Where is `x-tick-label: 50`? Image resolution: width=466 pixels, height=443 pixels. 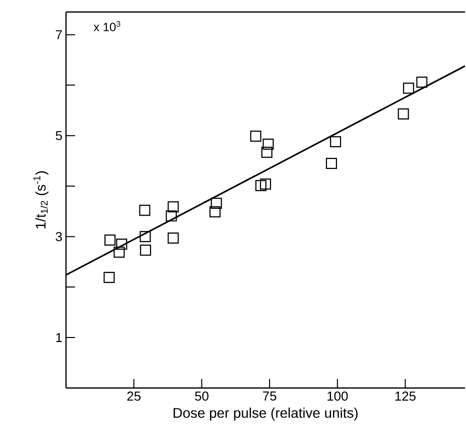 x-tick-label: 50 is located at coordinates (201, 396).